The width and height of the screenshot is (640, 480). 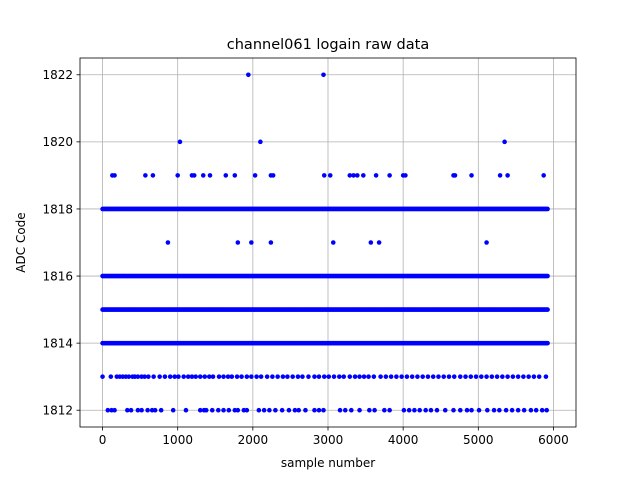 I want to click on x-tick-label: 4000, so click(x=403, y=440).